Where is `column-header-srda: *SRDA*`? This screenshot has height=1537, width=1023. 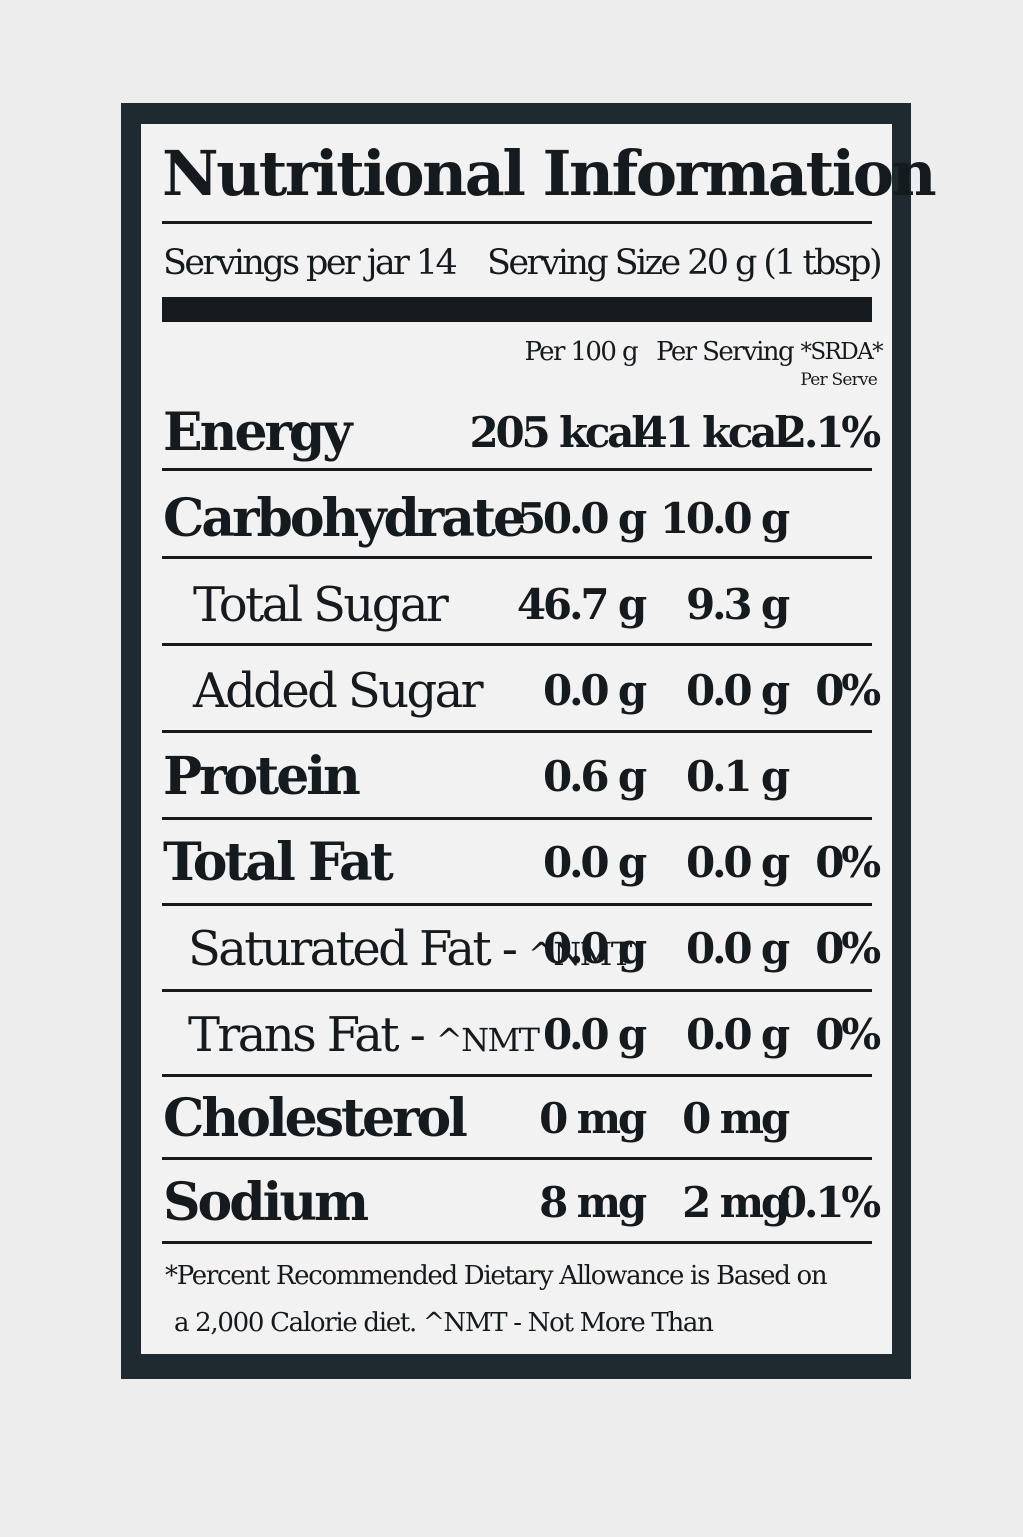 column-header-srda: *SRDA* is located at coordinates (841, 352).